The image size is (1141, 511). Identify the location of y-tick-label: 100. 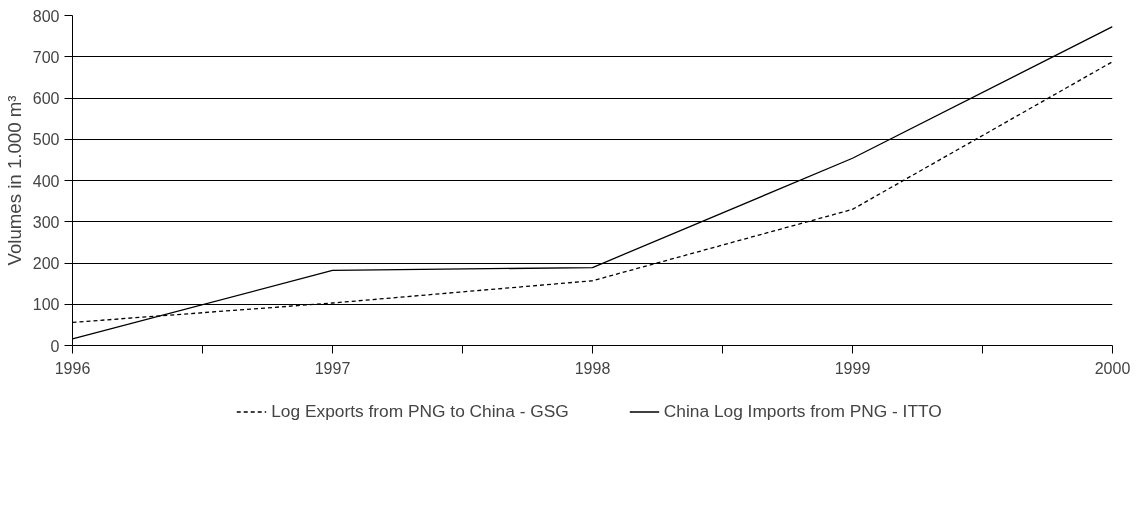
(46, 305).